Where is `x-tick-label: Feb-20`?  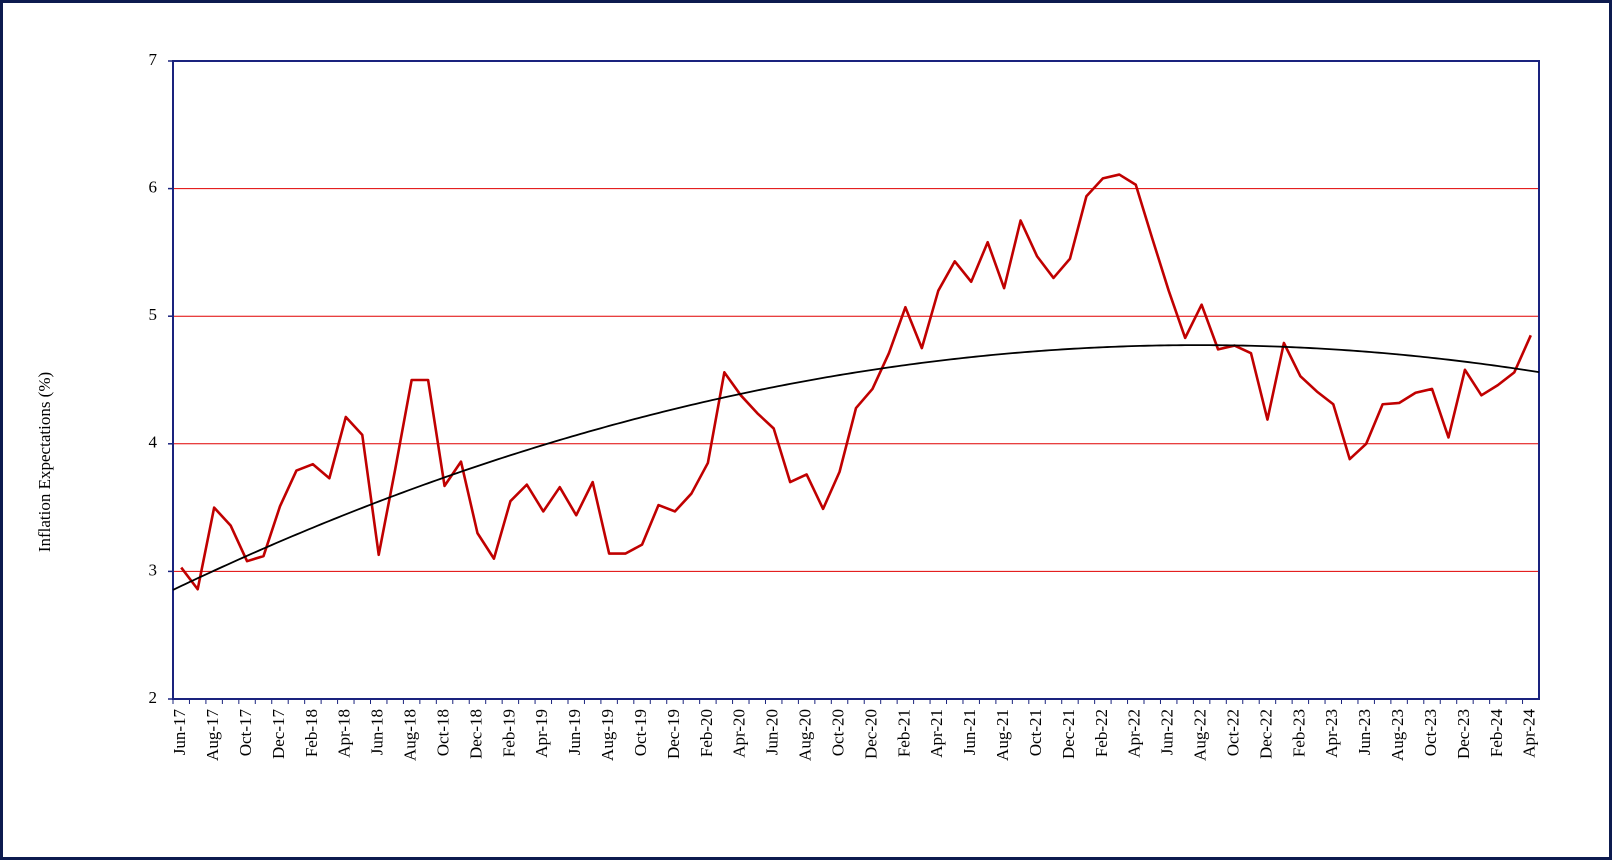
x-tick-label: Feb-20 is located at coordinates (706, 733).